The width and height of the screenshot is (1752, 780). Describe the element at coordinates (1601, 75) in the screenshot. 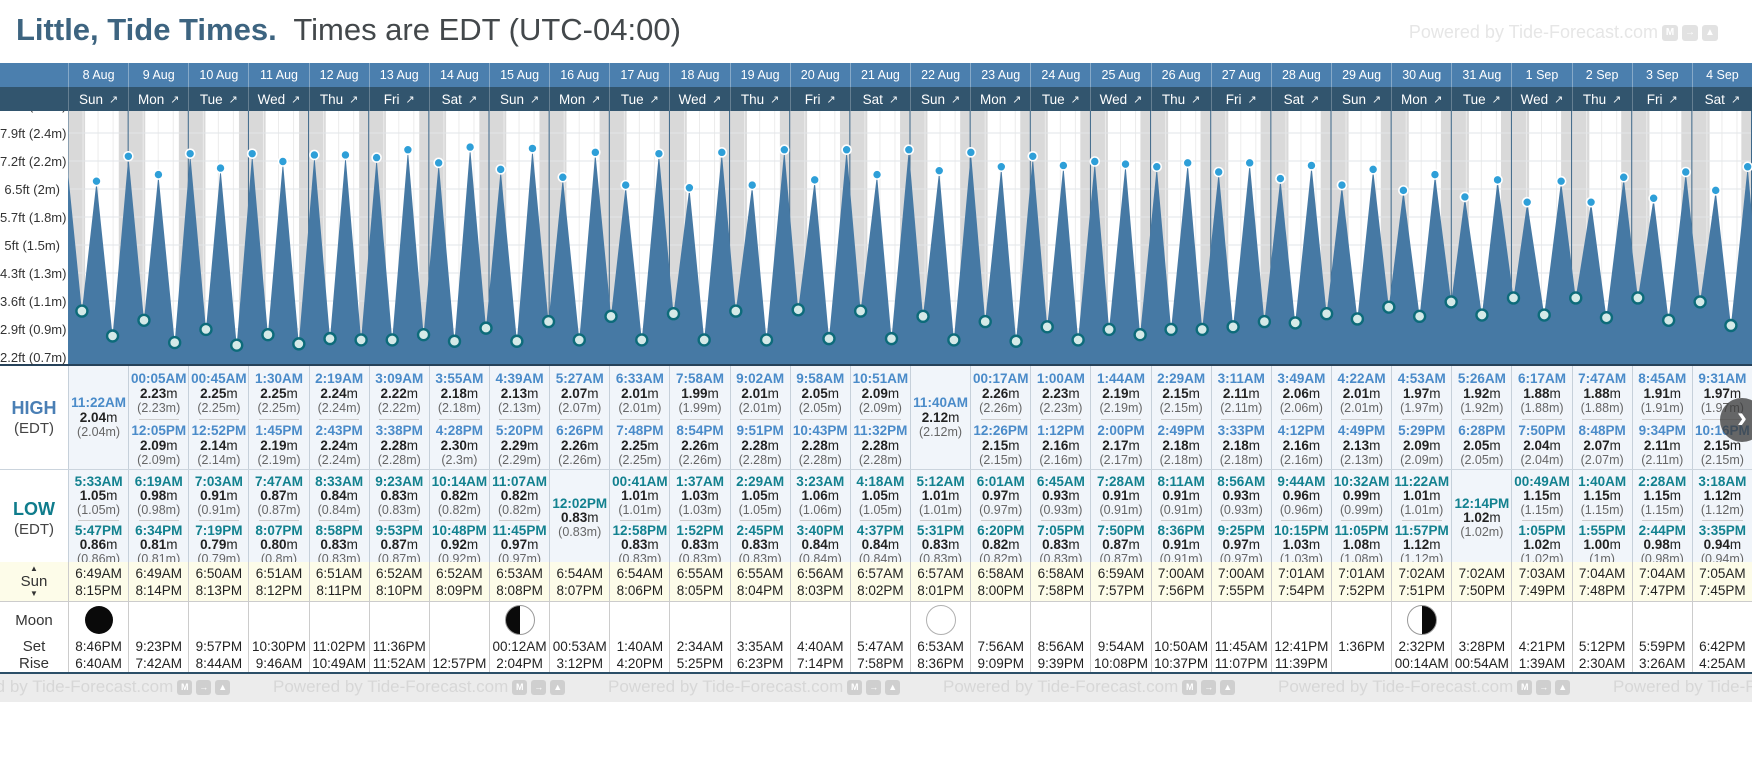

I see `date-cell: 2 Sep` at that location.